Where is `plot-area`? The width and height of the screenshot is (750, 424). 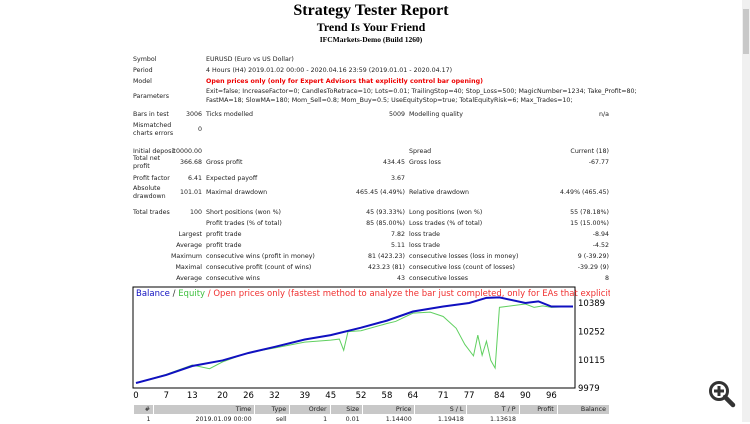 plot-area is located at coordinates (354, 337).